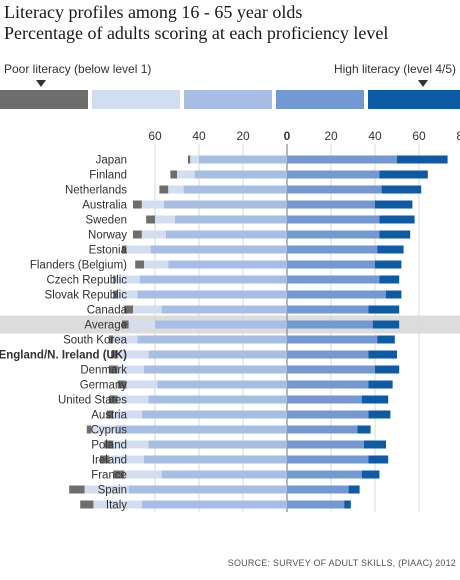 The width and height of the screenshot is (460, 580). I want to click on category-label: Italy, so click(116, 506).